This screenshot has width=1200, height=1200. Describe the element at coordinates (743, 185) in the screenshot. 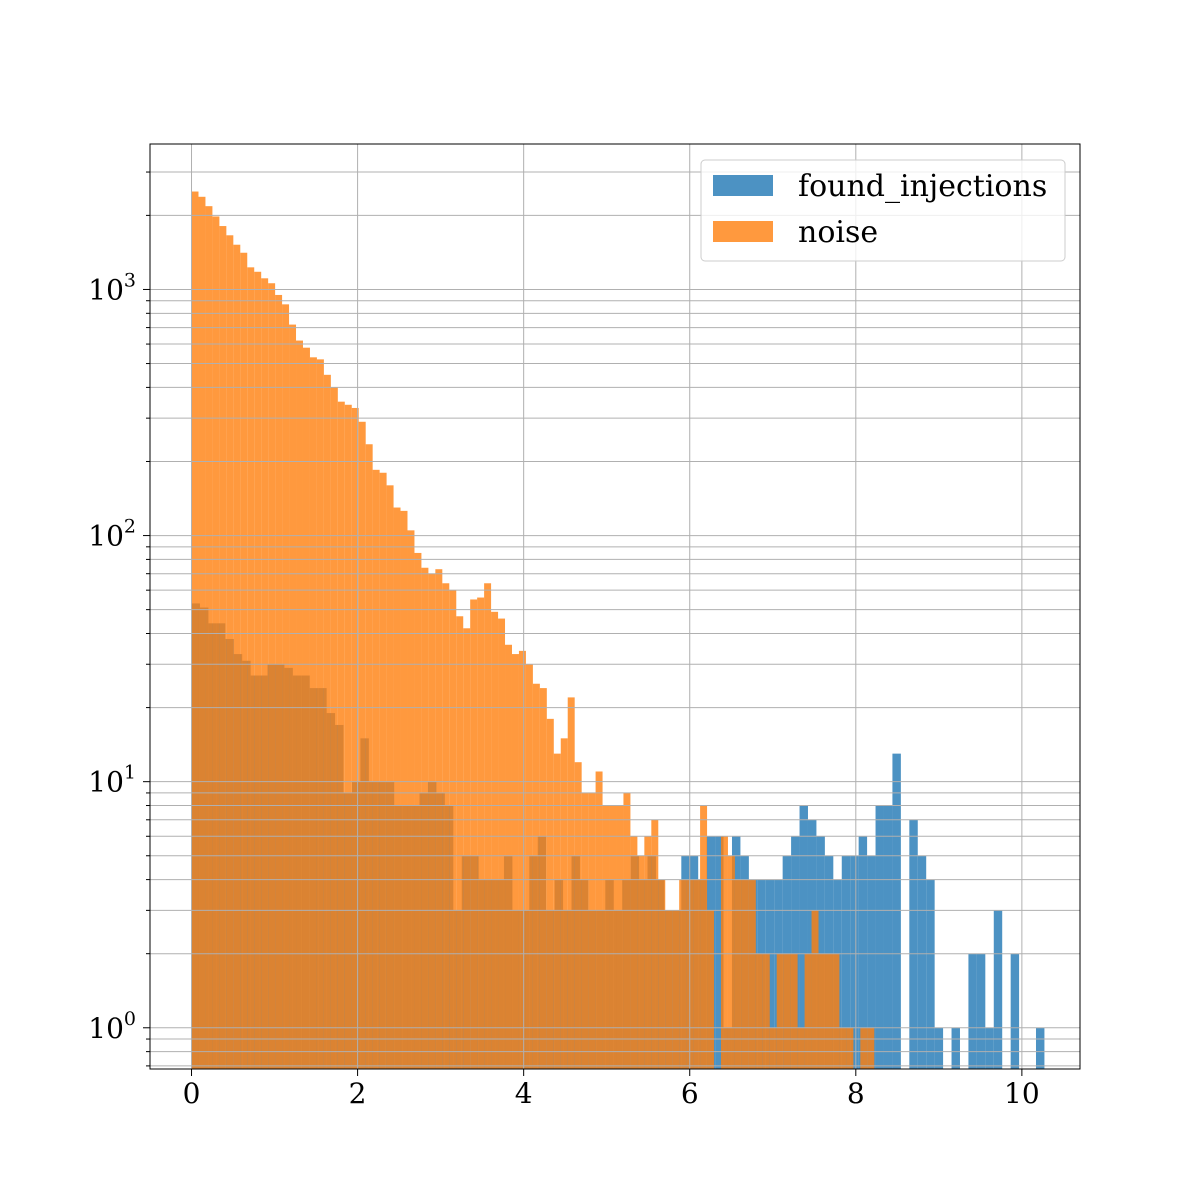

I see `legend-swatch-found-injections` at that location.